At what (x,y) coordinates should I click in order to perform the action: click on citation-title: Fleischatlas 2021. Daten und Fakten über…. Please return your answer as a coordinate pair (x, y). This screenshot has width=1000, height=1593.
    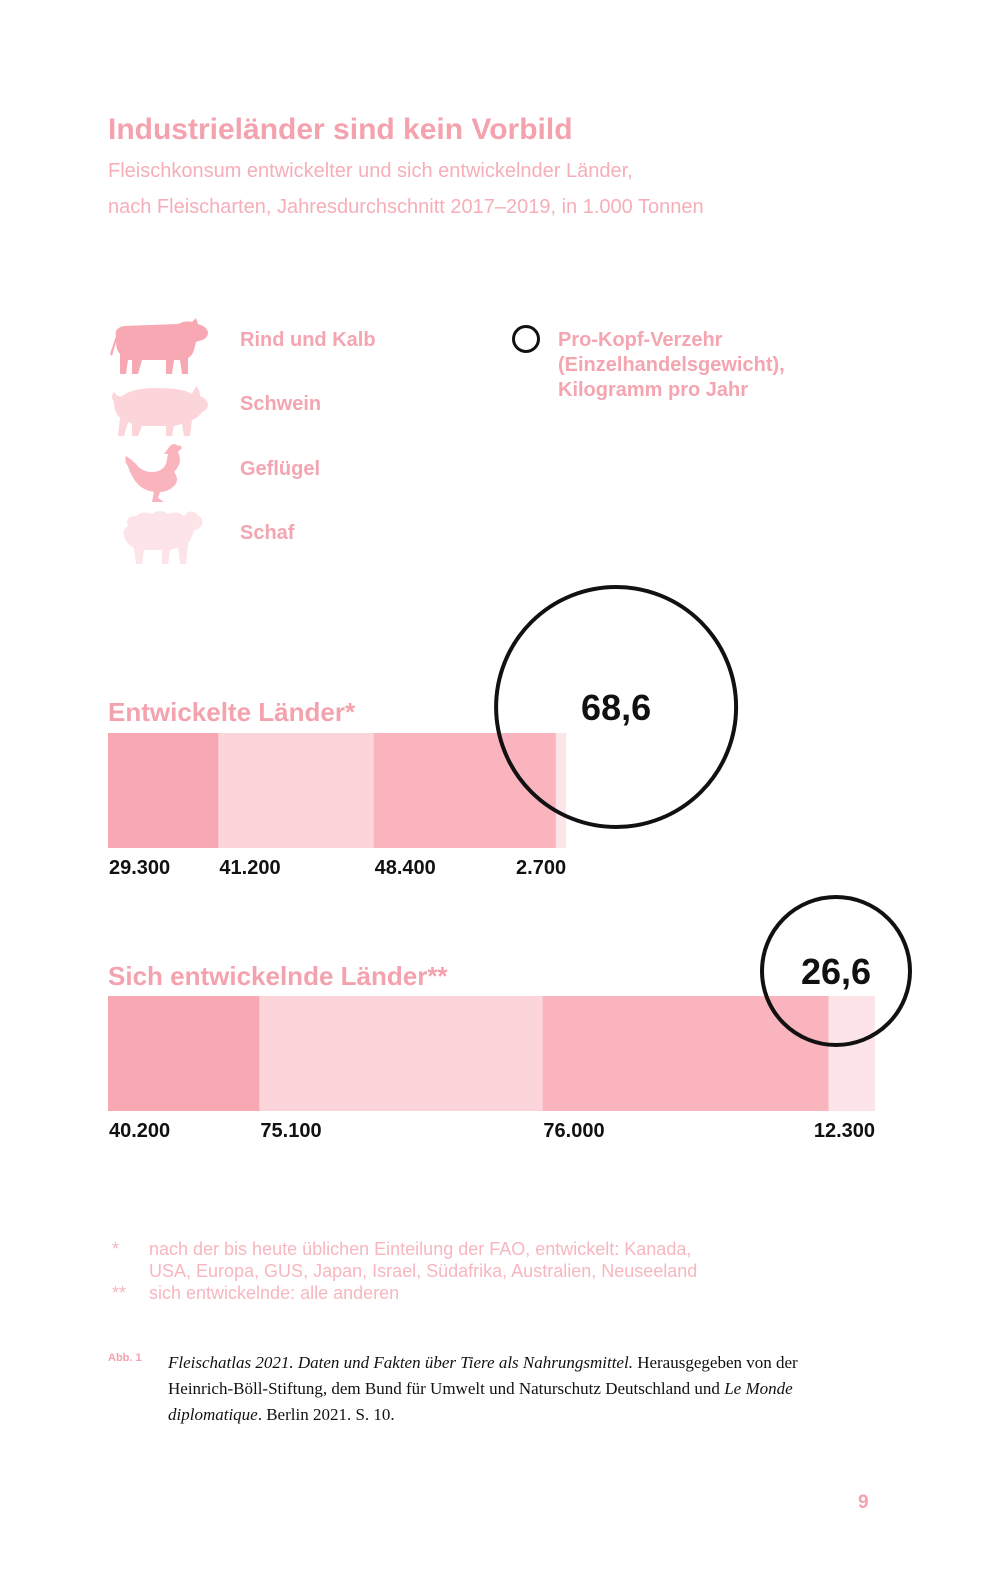
    Looking at the image, I should click on (400, 1362).